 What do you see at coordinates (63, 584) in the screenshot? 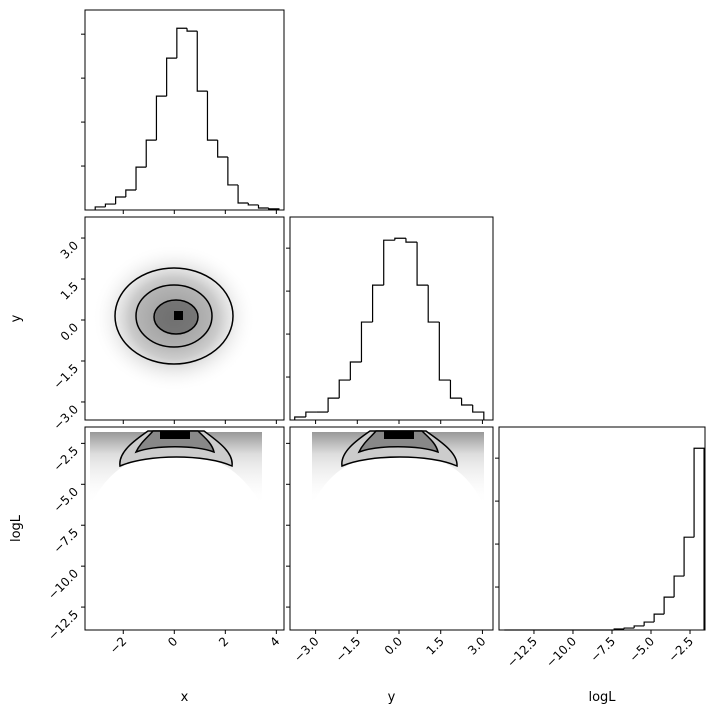
I see `y-tick-label: −10.0` at bounding box center [63, 584].